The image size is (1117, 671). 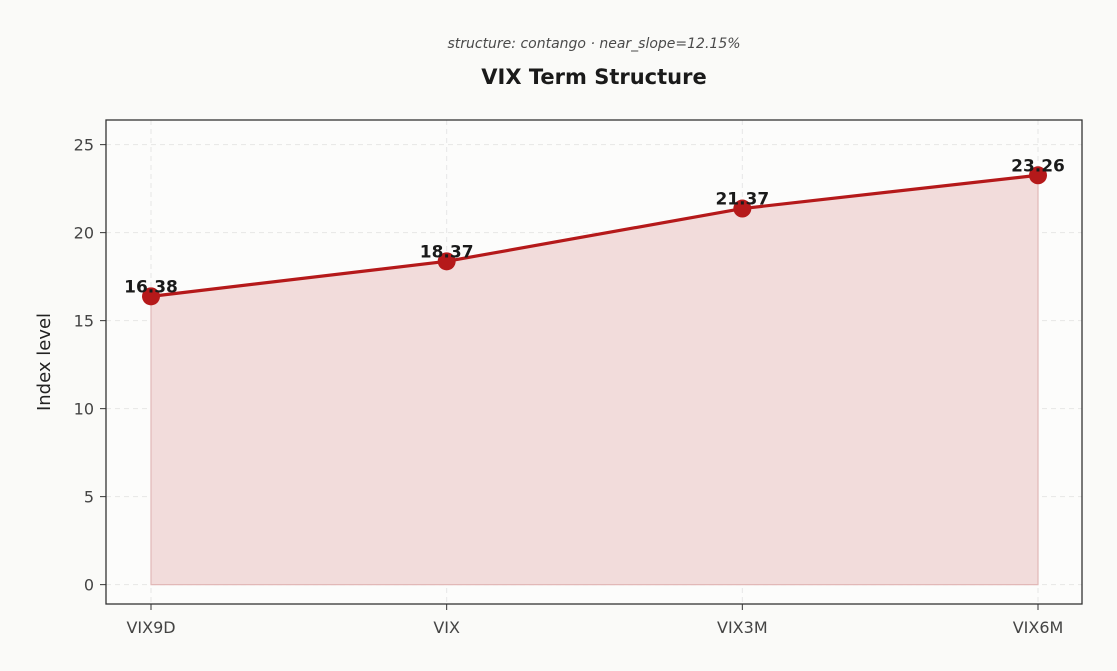 I want to click on data-label: 23.26, so click(x=1038, y=166).